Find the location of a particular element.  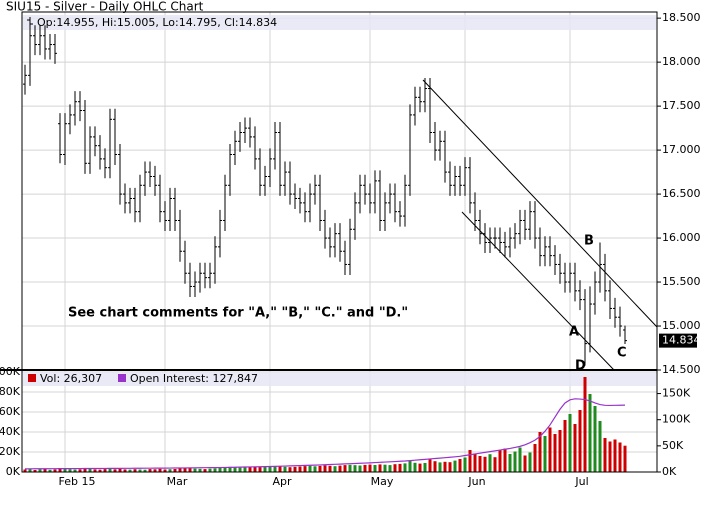

y-tick-label: 17.500 is located at coordinates (681, 105).